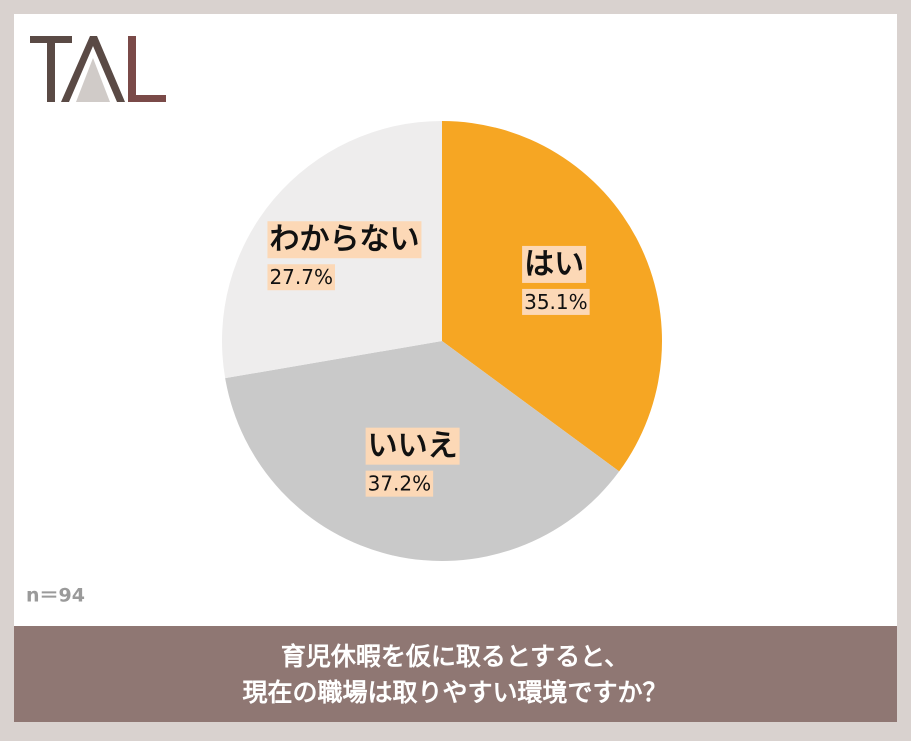 The width and height of the screenshot is (911, 741). I want to click on caption-band, so click(455, 674).